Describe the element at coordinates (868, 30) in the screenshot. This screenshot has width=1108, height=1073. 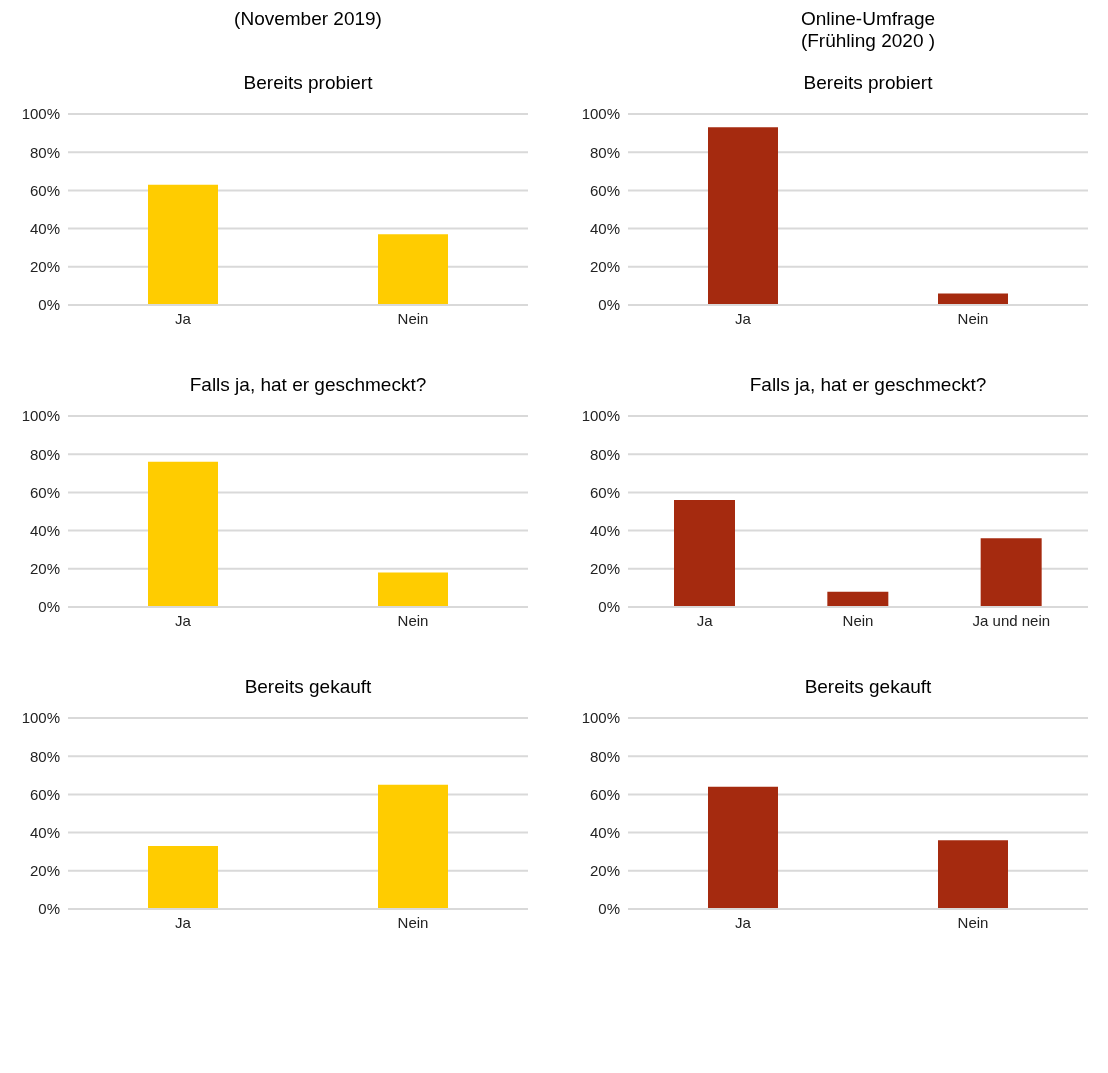
I see `chart-subtitle: Online-Umfrage (Frühling 2020 )` at that location.